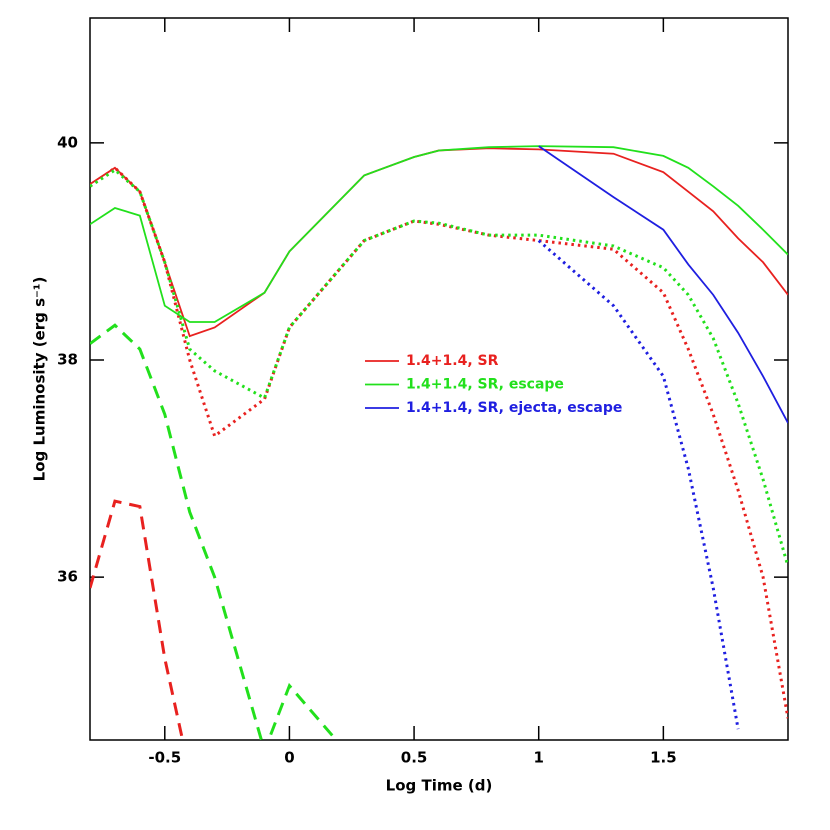 The width and height of the screenshot is (830, 830). I want to click on y-axis-label: Log Luminosity (erg s⁻¹), so click(40, 379).